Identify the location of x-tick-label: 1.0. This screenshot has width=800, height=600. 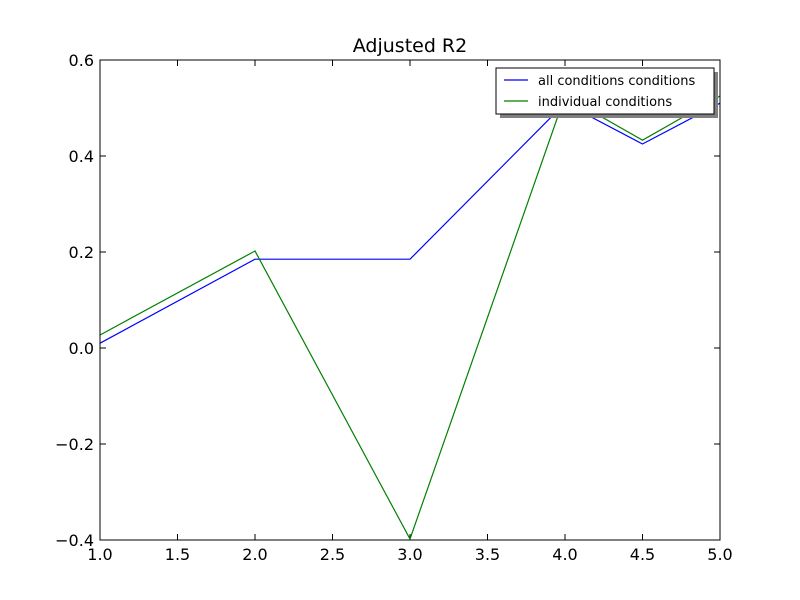
(99, 554).